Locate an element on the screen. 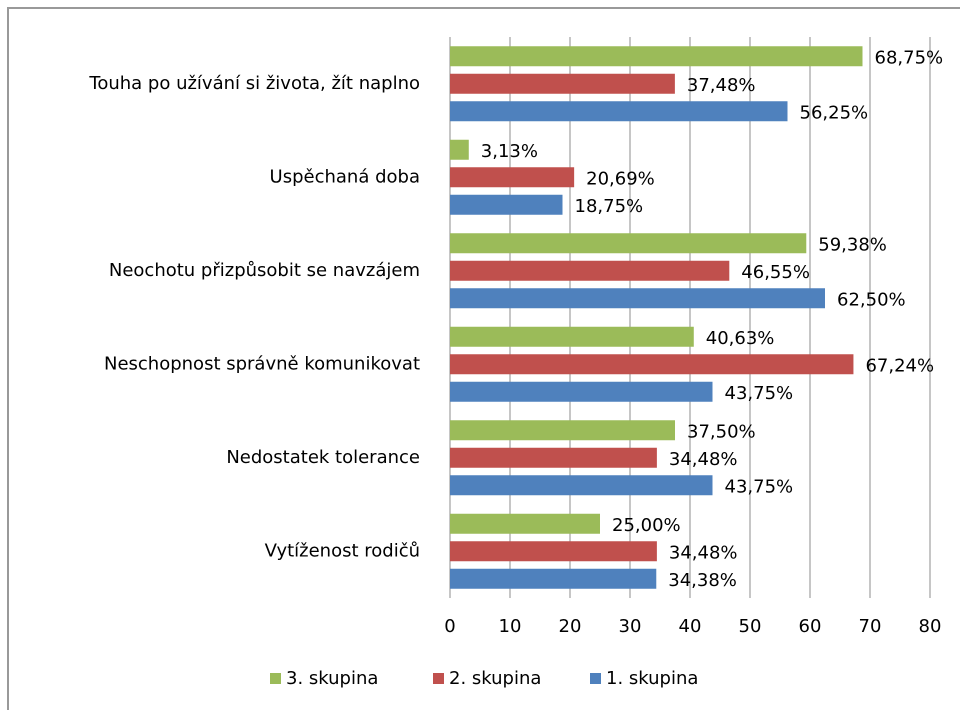  y-tick-label: Neschopnost správně komunikovat is located at coordinates (262, 363).